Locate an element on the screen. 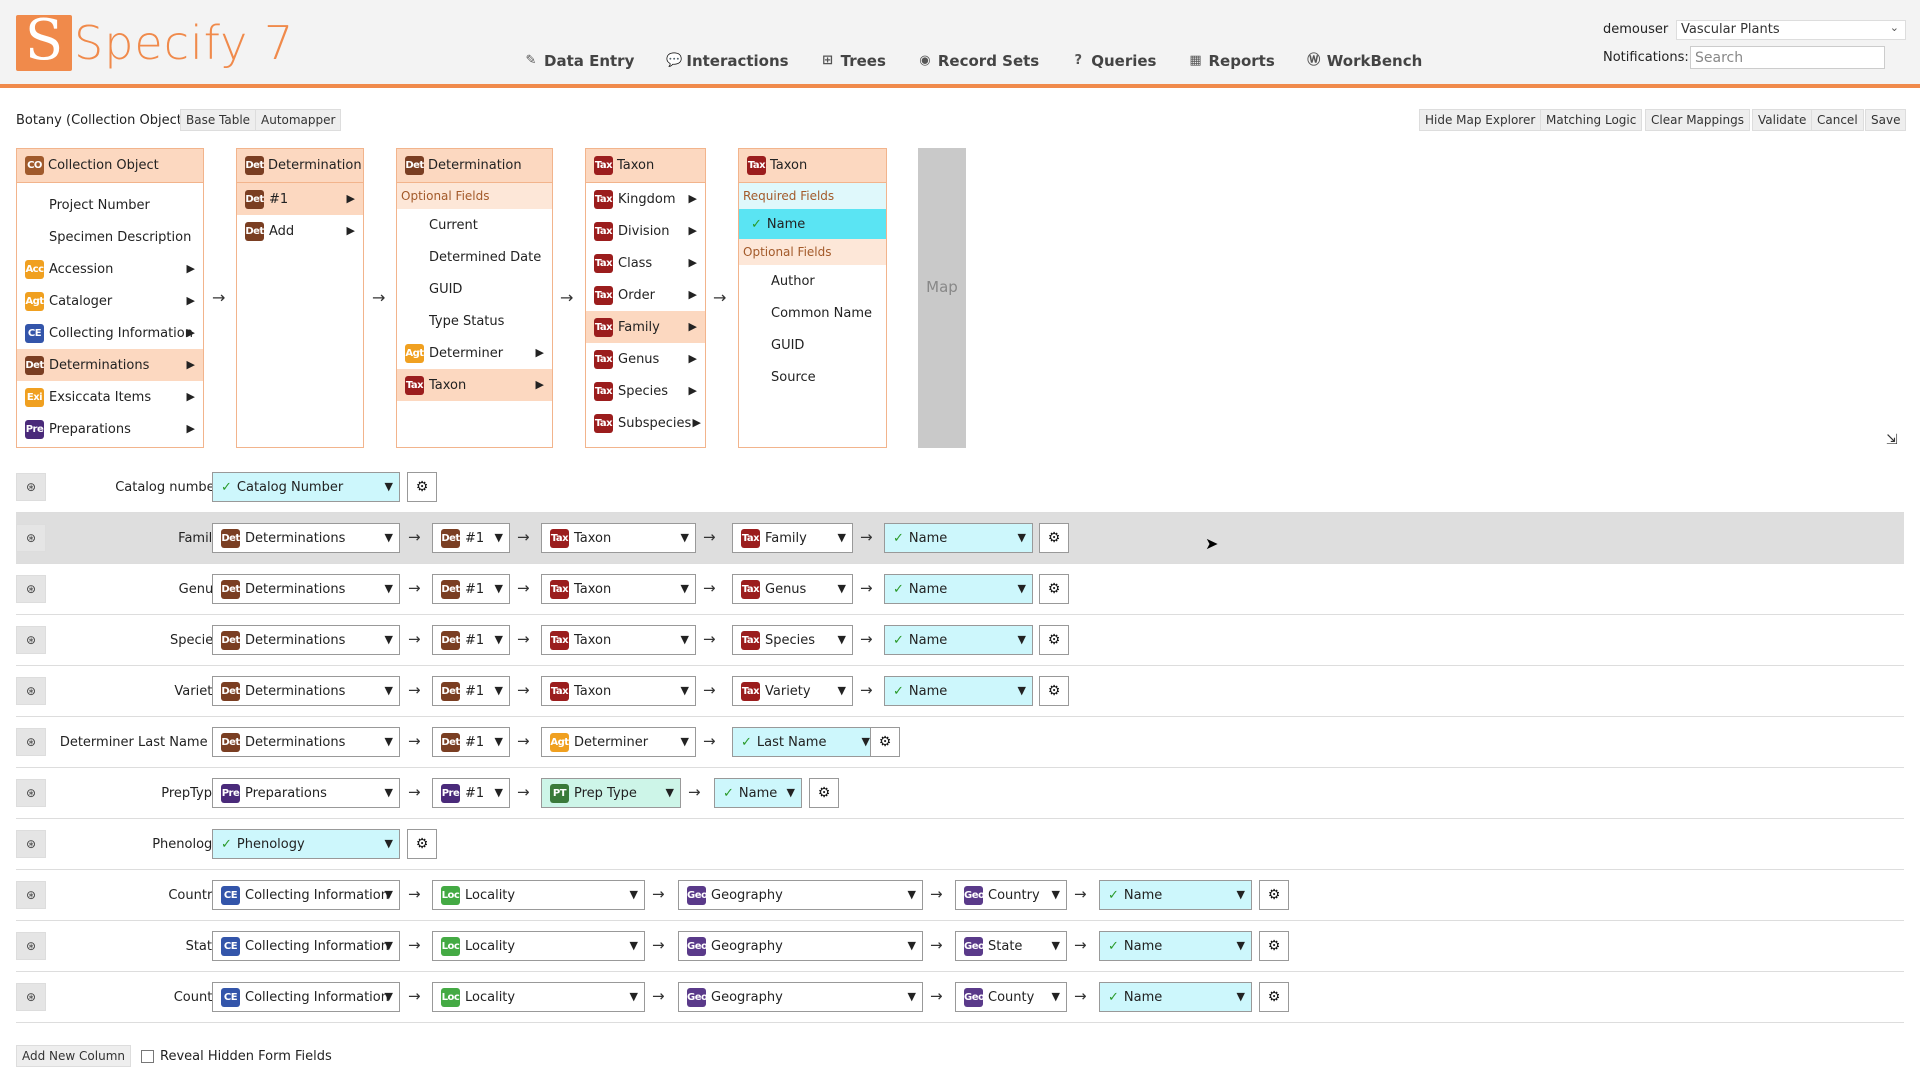  map-button: Map is located at coordinates (942, 298).